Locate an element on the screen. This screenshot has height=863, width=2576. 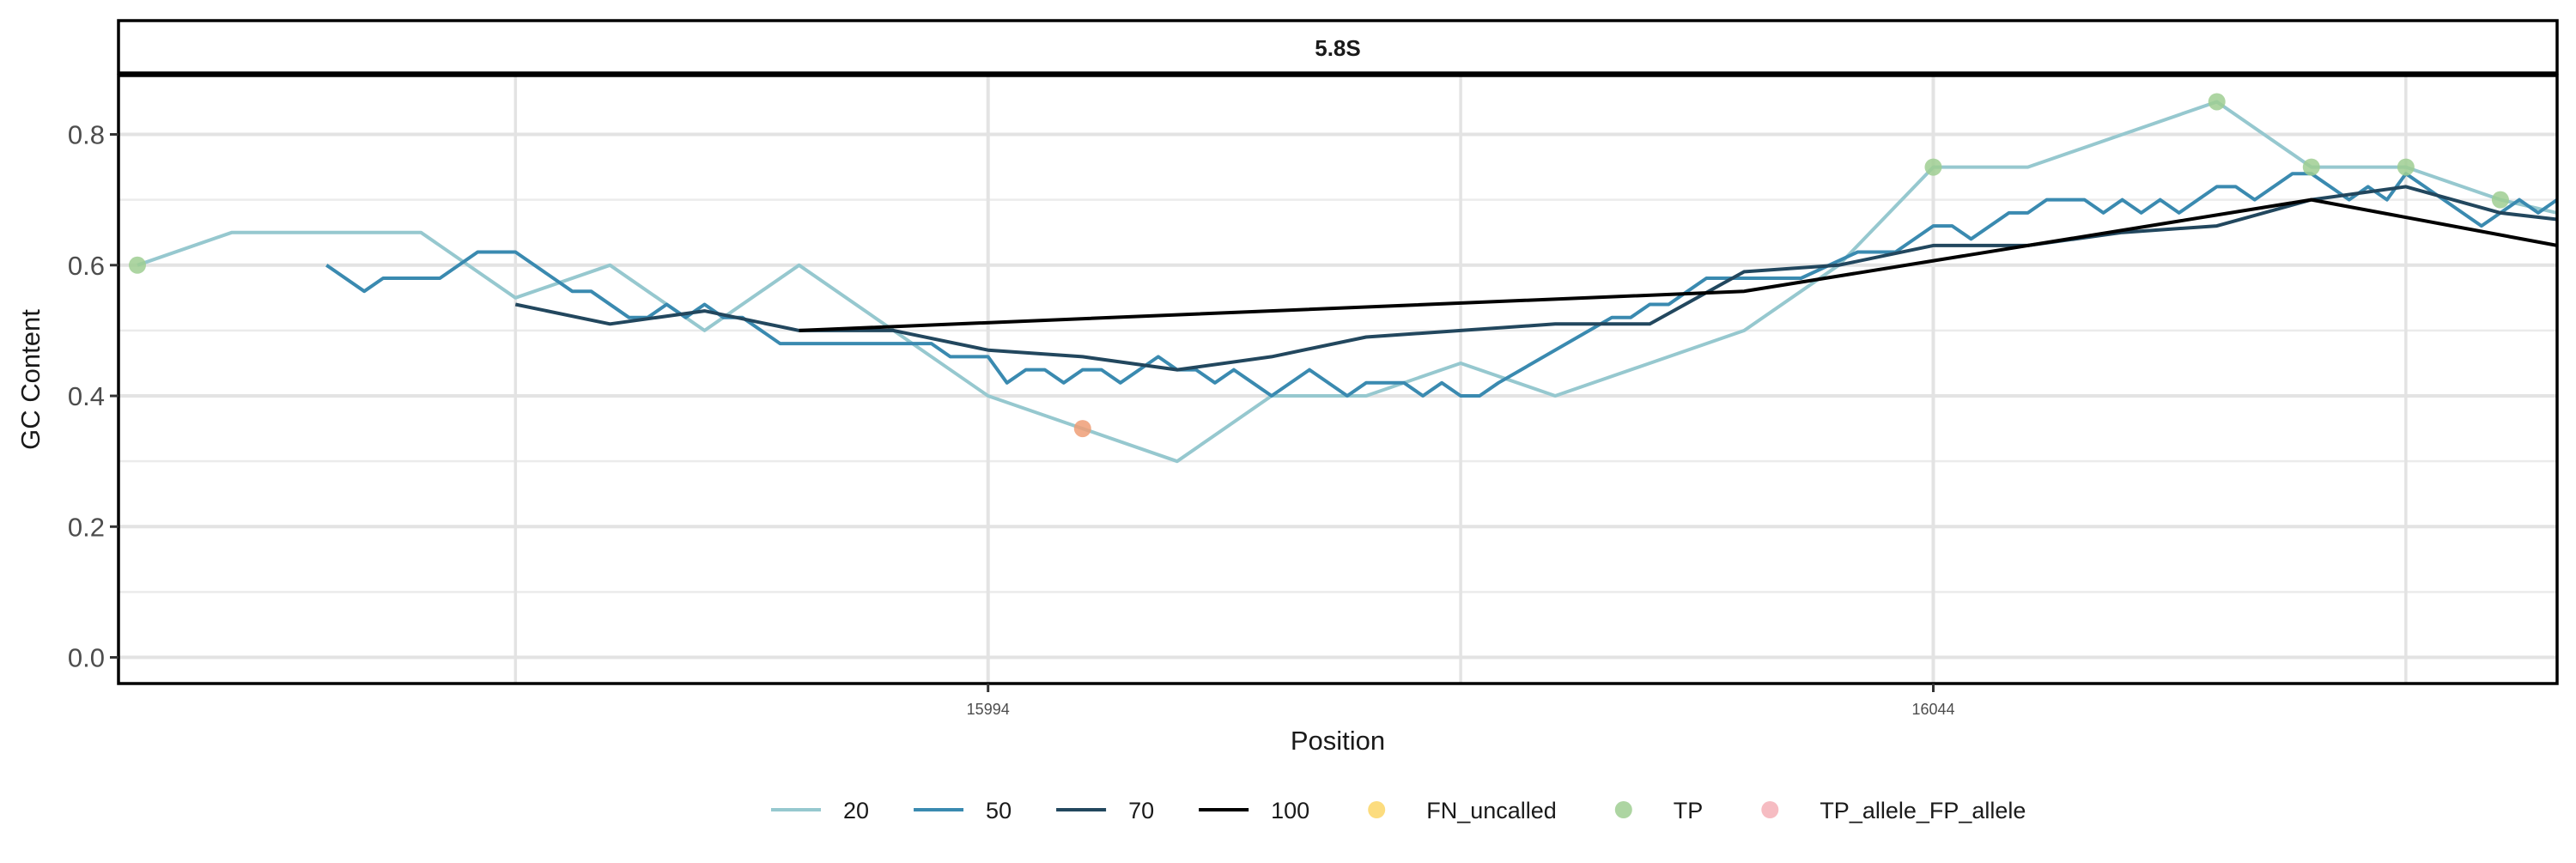
y-tick-label: 0.4 is located at coordinates (86, 396).